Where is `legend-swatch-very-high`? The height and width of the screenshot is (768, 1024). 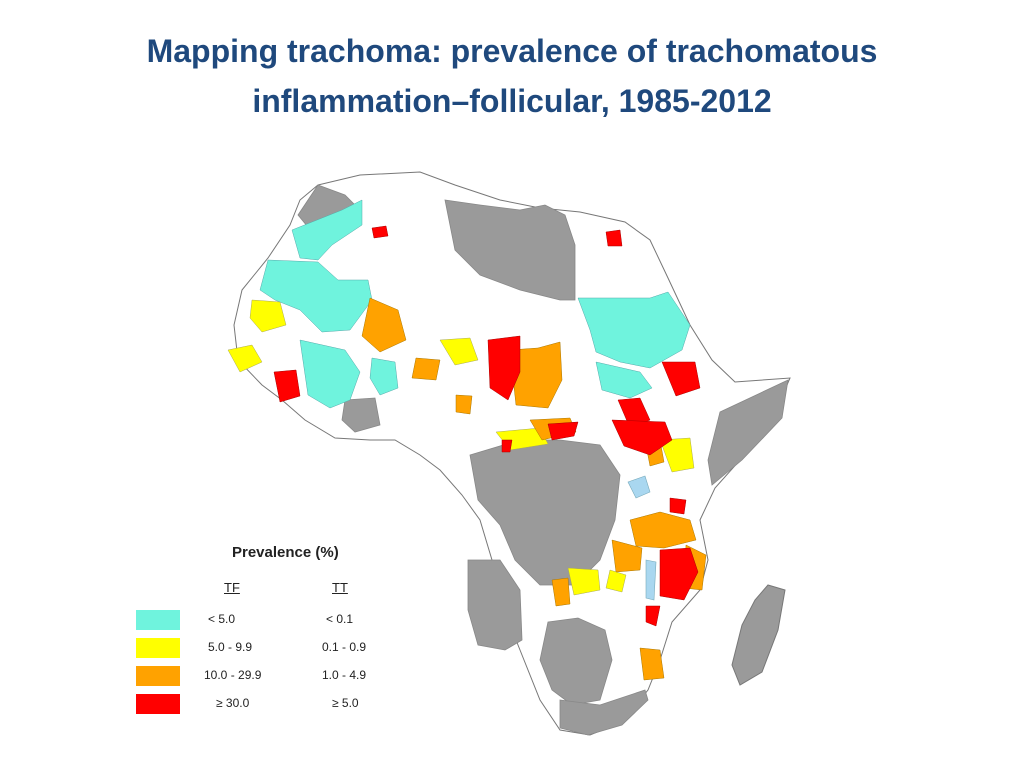 legend-swatch-very-high is located at coordinates (158, 704).